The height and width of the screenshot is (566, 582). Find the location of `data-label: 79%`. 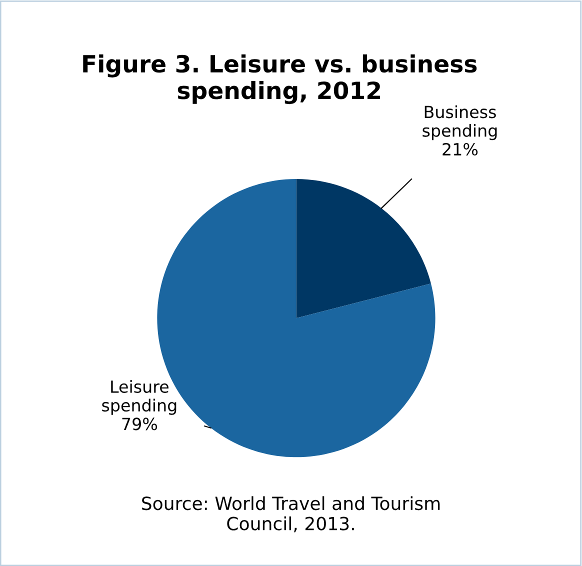

data-label: 79% is located at coordinates (140, 424).